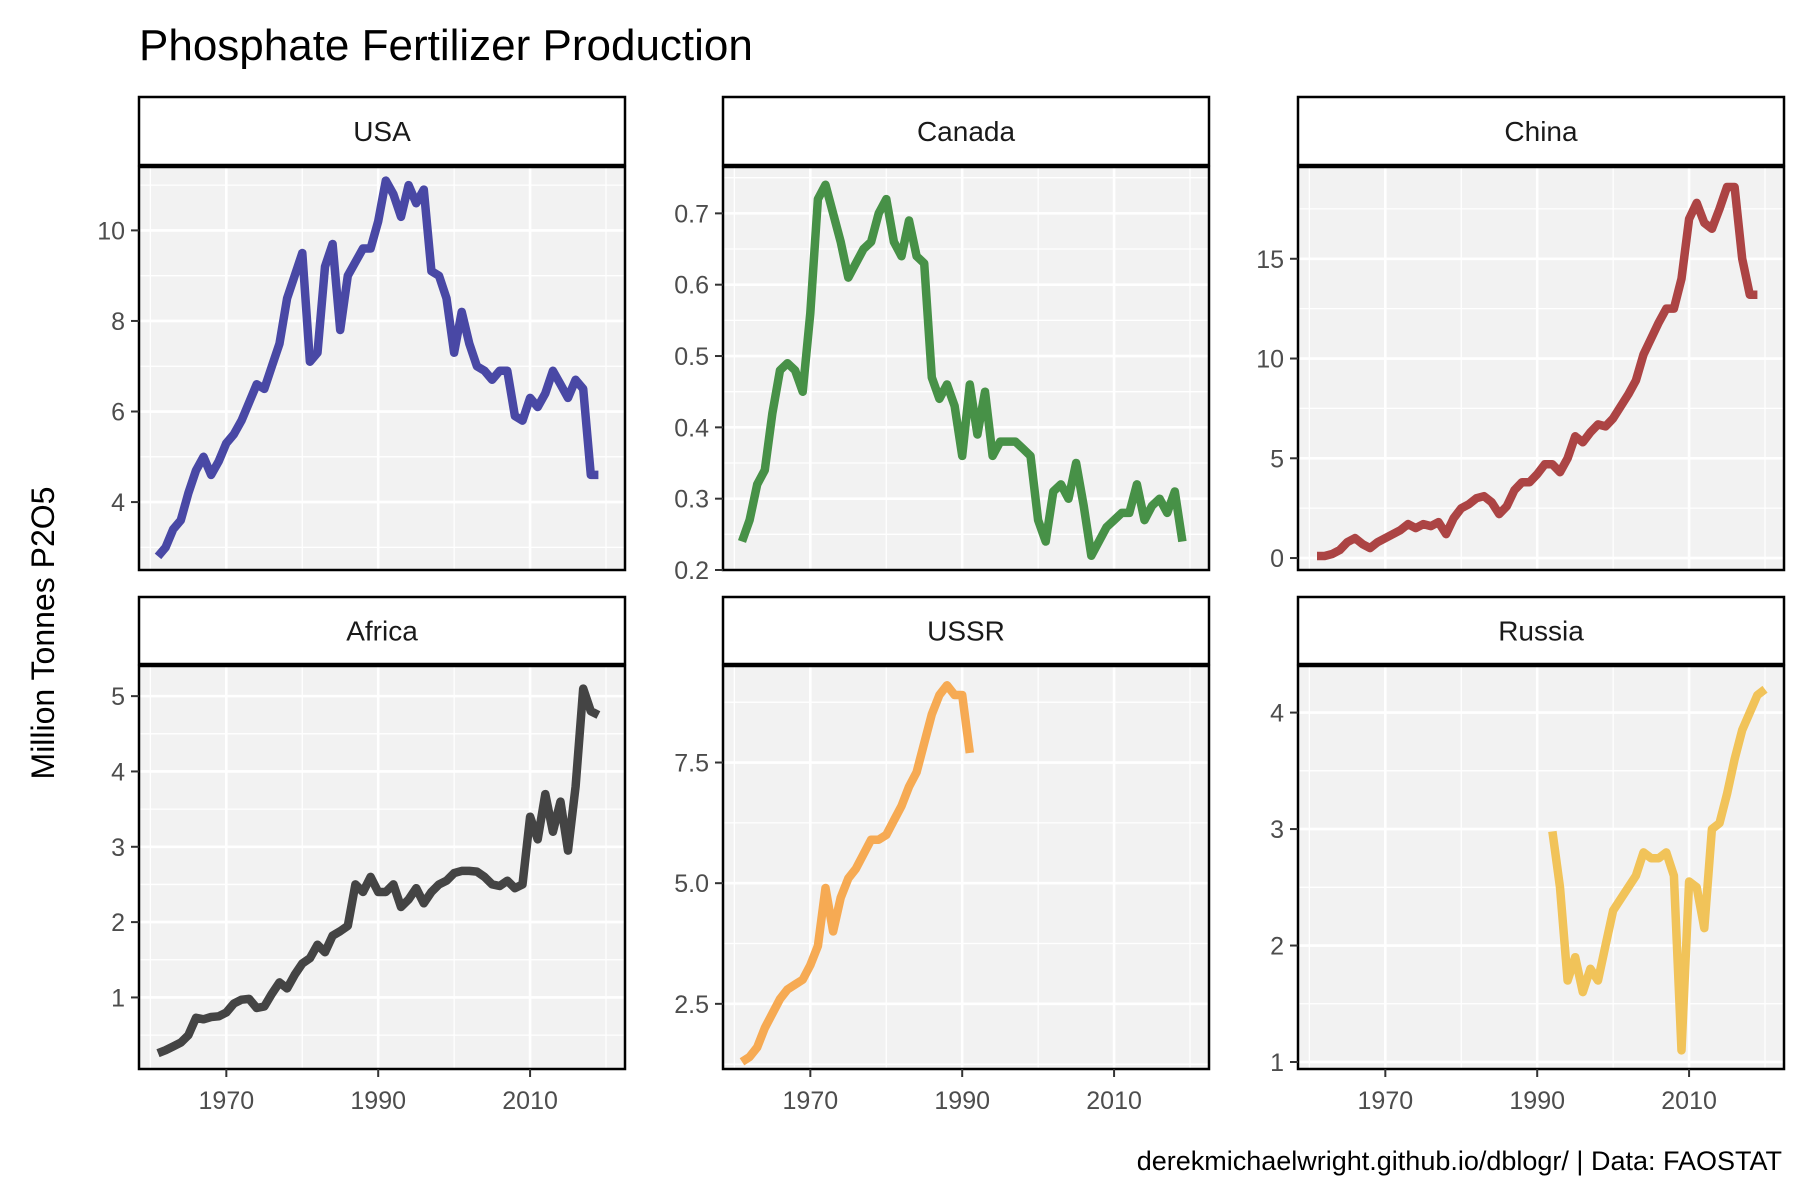  What do you see at coordinates (691, 884) in the screenshot?
I see `y-tick-label: 5.0` at bounding box center [691, 884].